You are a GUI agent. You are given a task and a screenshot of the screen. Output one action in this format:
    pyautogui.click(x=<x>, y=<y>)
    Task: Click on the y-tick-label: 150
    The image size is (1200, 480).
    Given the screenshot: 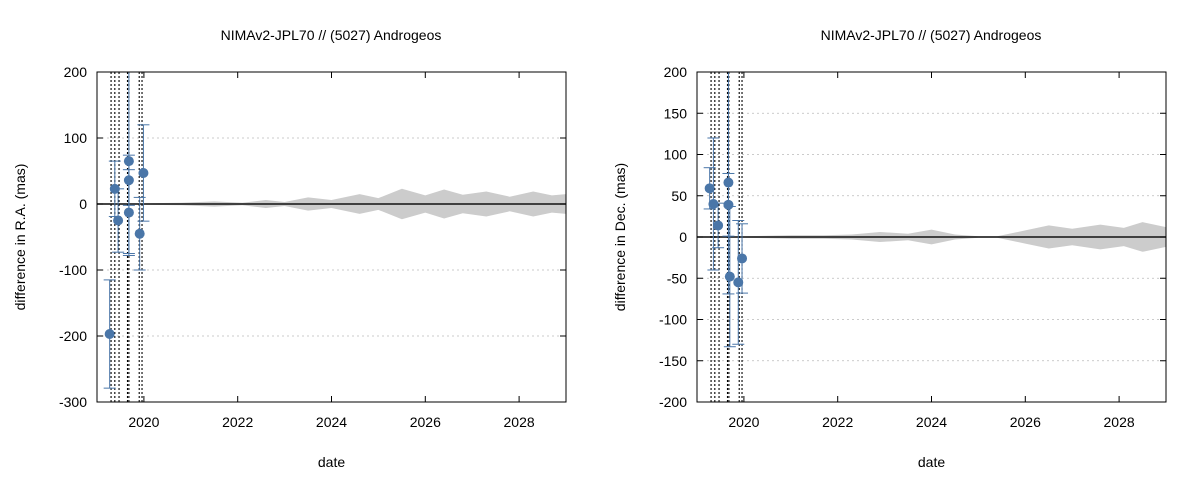 What is the action you would take?
    pyautogui.click(x=676, y=113)
    